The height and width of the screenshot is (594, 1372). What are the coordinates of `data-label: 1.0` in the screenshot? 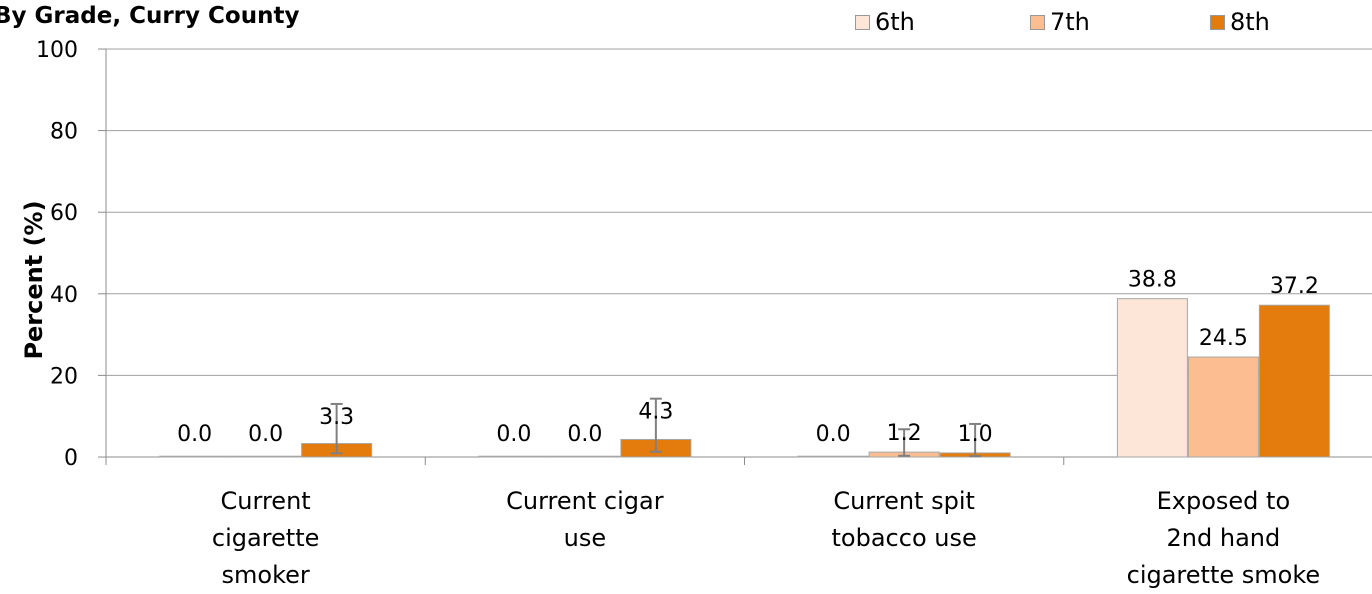 It's located at (975, 434).